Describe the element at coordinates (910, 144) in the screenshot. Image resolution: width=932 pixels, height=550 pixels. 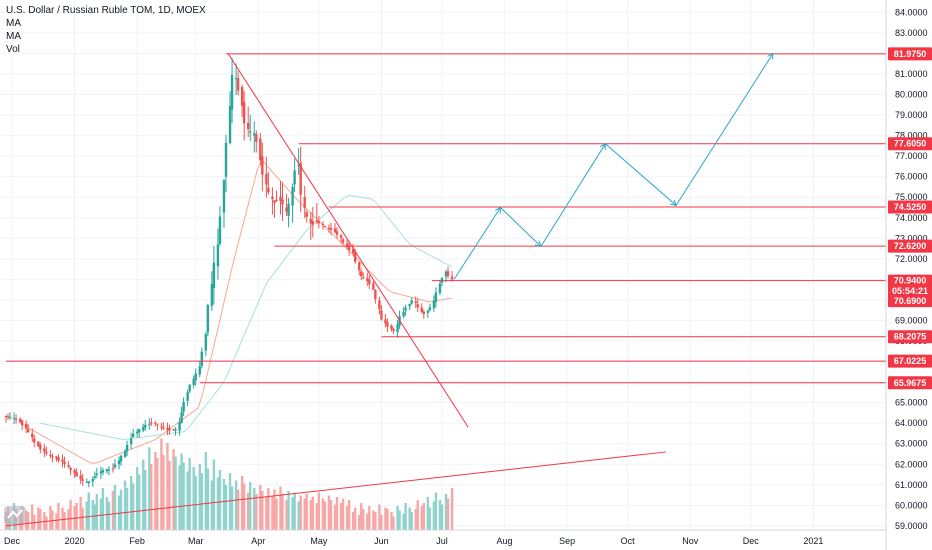
I see `level-badge: 77.6050` at that location.